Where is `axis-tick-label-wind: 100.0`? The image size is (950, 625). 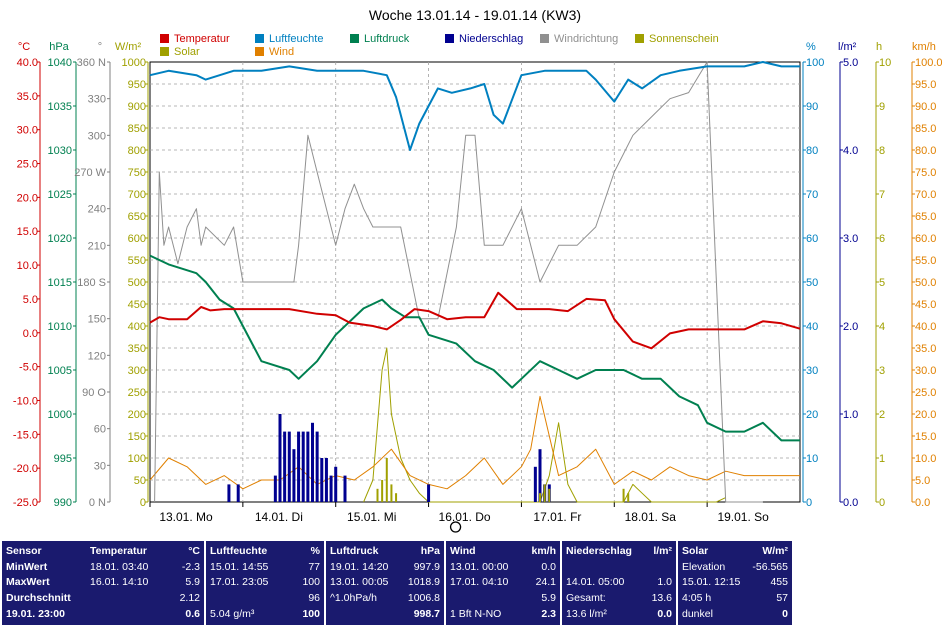 axis-tick-label-wind: 100.0 is located at coordinates (929, 63).